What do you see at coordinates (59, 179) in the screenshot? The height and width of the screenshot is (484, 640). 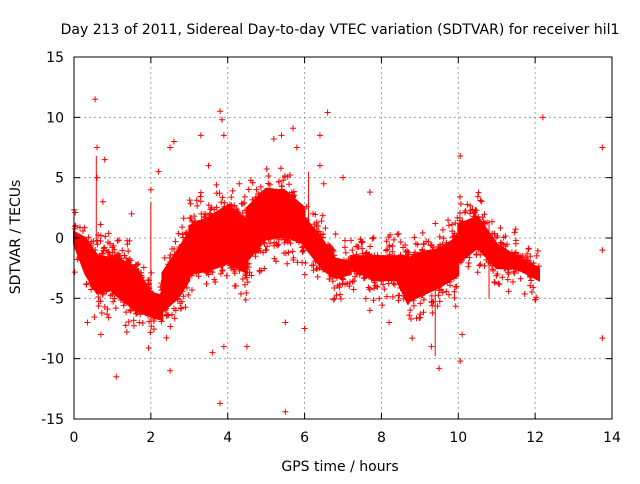 I see `y-tick-label: 5` at bounding box center [59, 179].